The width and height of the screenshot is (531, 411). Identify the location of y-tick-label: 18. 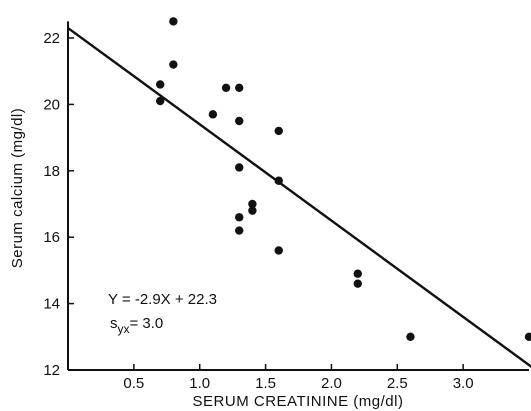
(51, 171).